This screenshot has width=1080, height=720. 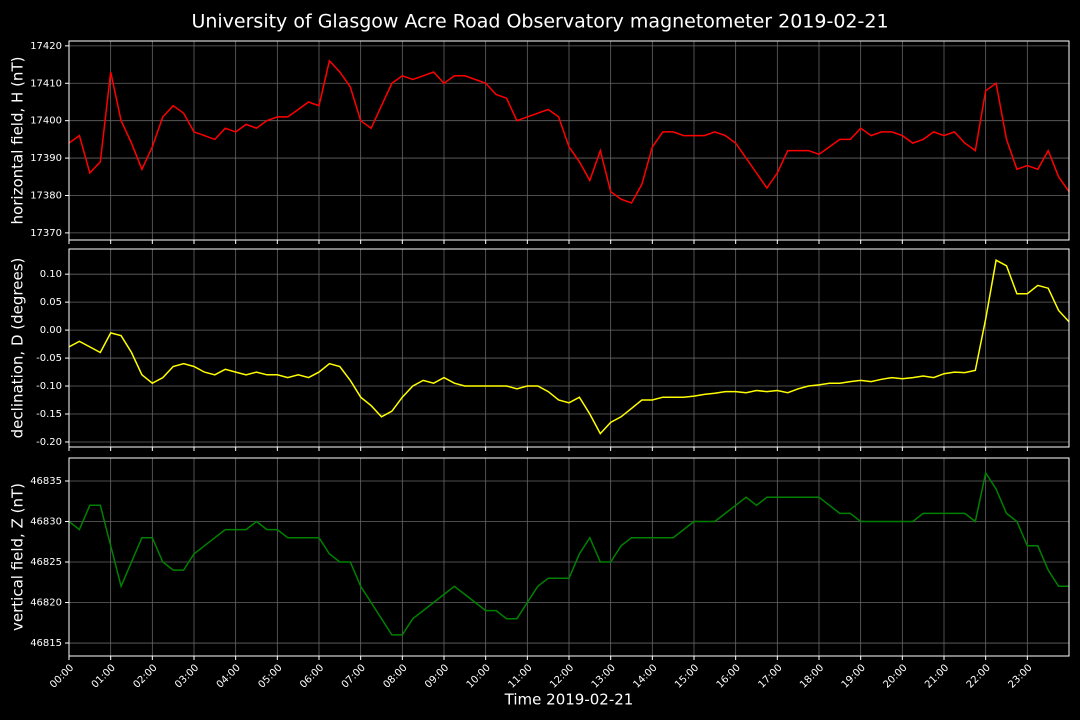 I want to click on y-axis-label: vertical field, Z (nT), so click(x=18, y=557).